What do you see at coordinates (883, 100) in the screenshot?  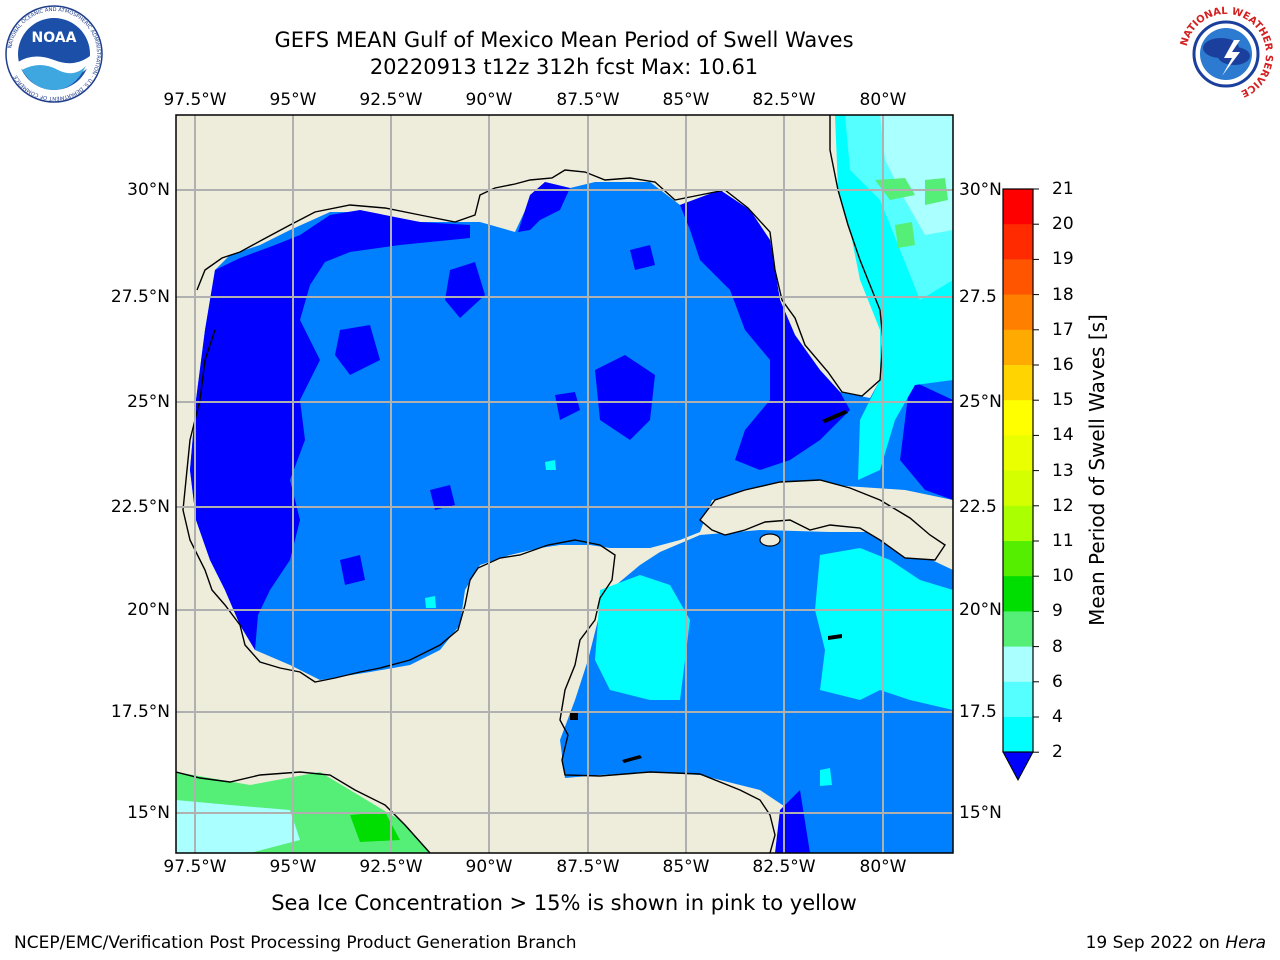 I see `lon-tick-top: 80°W` at bounding box center [883, 100].